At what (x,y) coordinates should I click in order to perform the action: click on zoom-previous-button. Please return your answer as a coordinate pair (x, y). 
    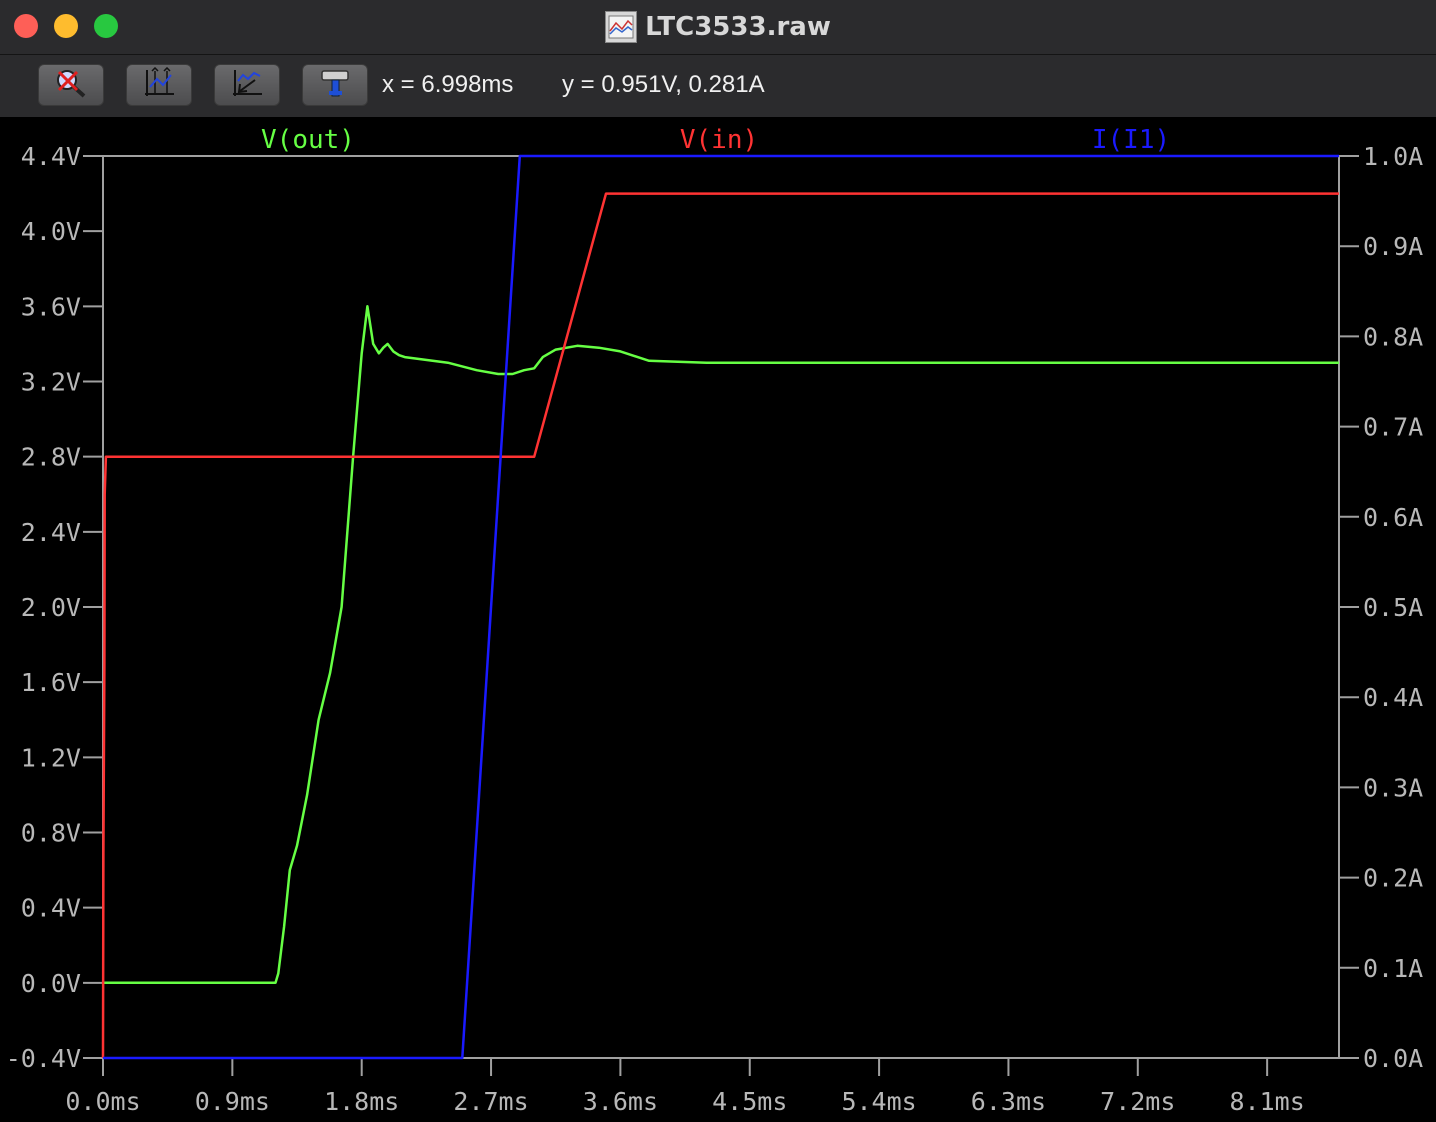
    Looking at the image, I should click on (247, 85).